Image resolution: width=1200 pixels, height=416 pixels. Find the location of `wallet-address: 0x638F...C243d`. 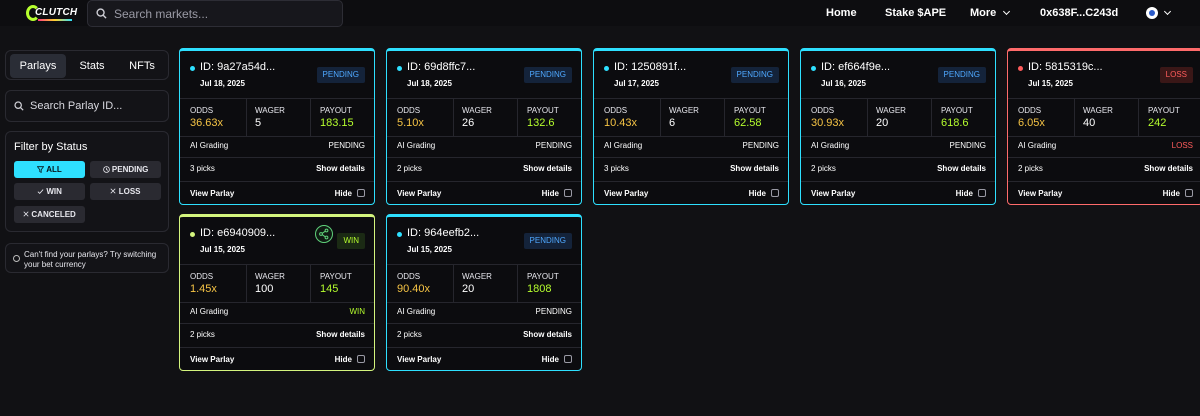

wallet-address: 0x638F...C243d is located at coordinates (1079, 13).